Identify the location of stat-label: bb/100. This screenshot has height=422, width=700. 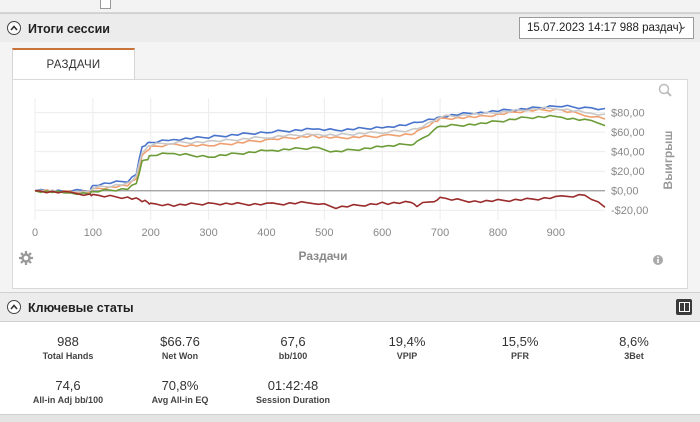
(293, 356).